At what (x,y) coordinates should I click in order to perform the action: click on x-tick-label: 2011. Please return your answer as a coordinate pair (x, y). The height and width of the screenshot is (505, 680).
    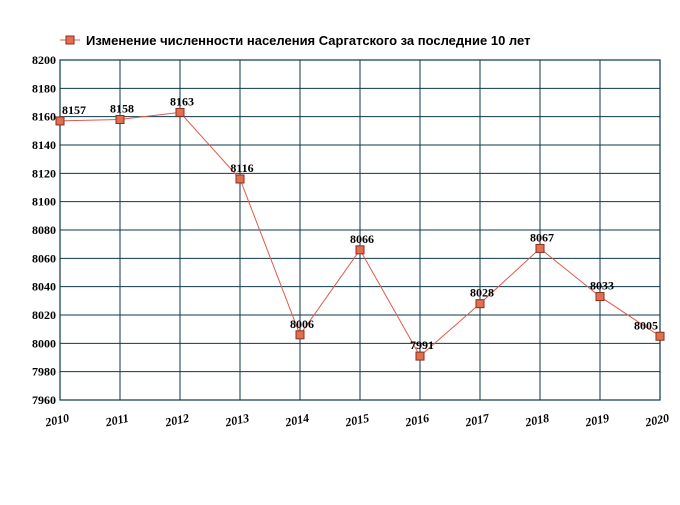
    Looking at the image, I should click on (116, 420).